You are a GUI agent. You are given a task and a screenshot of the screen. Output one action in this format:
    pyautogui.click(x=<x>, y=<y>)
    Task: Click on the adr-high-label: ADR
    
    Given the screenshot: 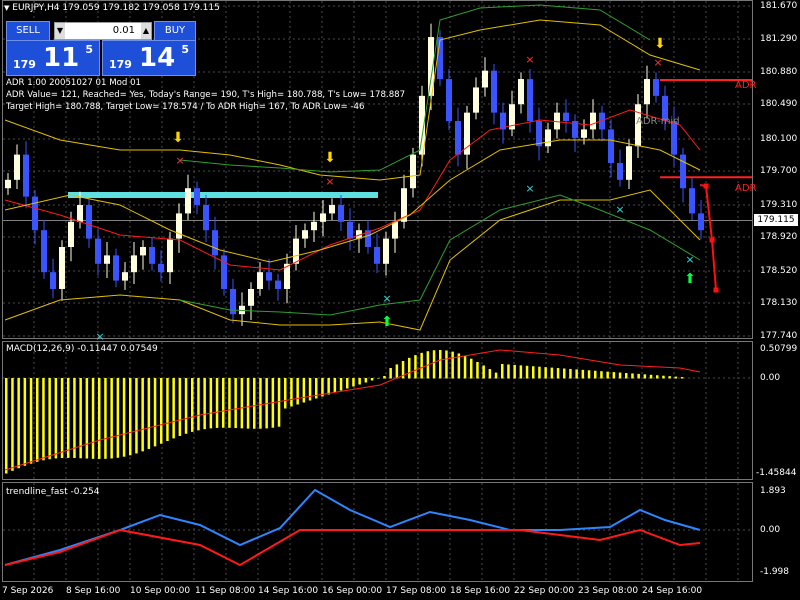 What is the action you would take?
    pyautogui.click(x=746, y=85)
    